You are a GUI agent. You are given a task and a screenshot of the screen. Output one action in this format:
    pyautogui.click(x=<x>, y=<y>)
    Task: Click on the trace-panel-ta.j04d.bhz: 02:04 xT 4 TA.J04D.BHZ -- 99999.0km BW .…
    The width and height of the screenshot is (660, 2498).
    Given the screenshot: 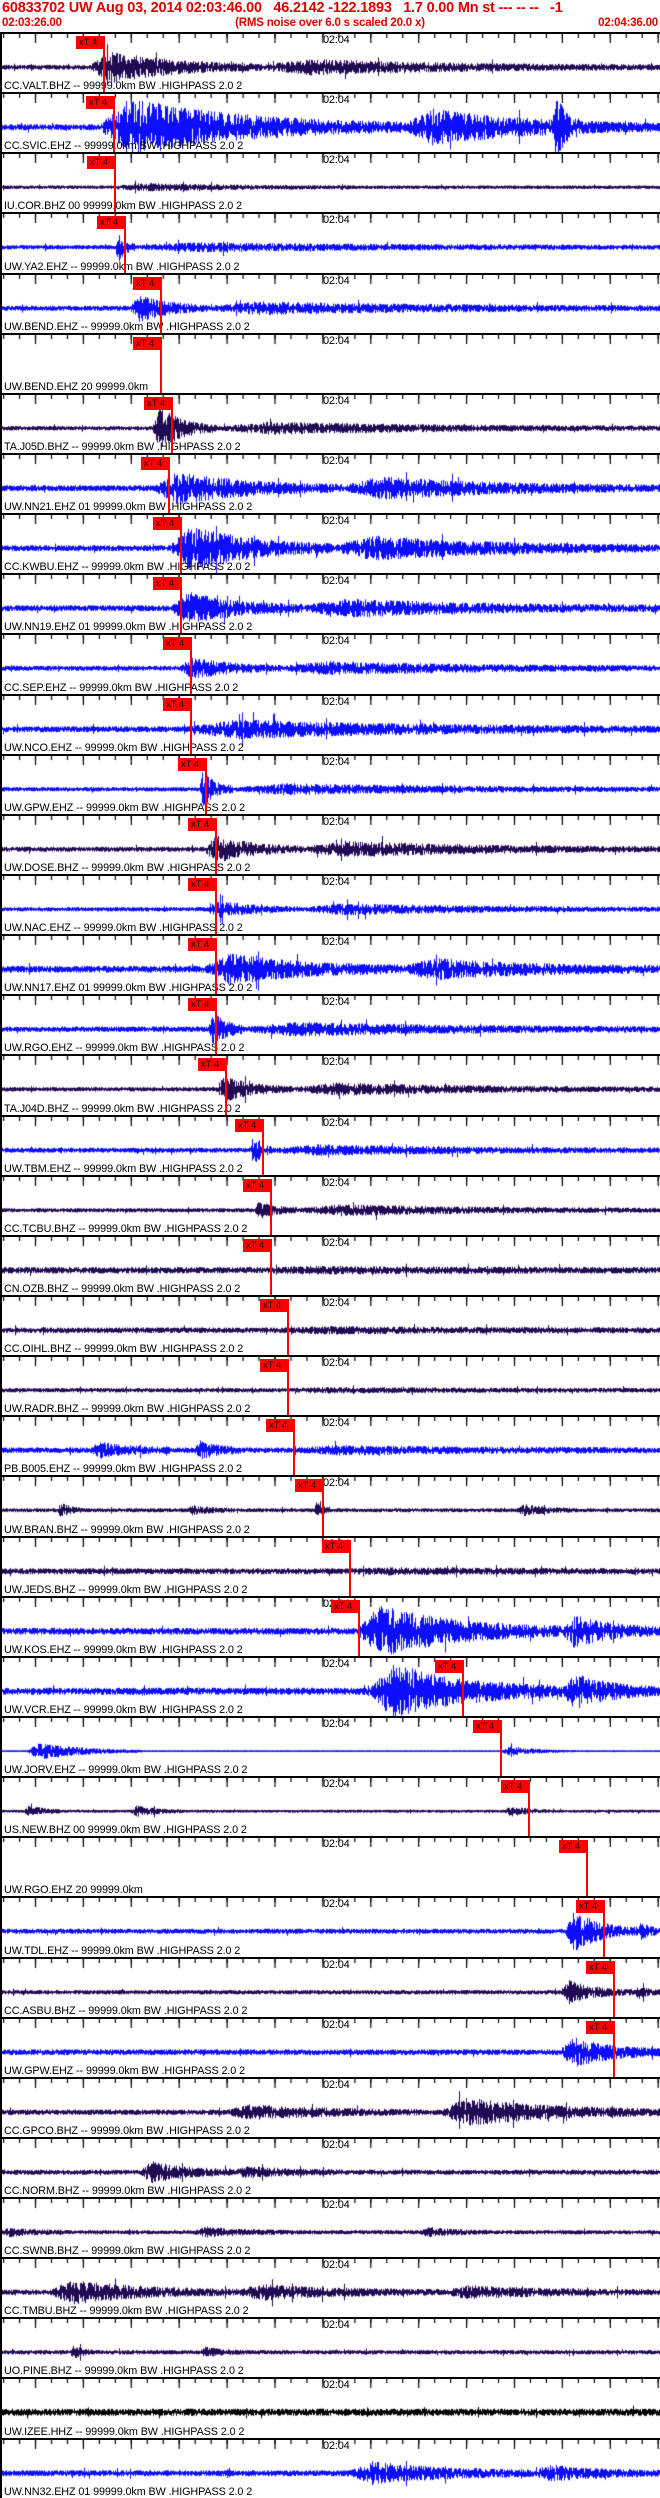 What is the action you would take?
    pyautogui.click(x=331, y=1084)
    